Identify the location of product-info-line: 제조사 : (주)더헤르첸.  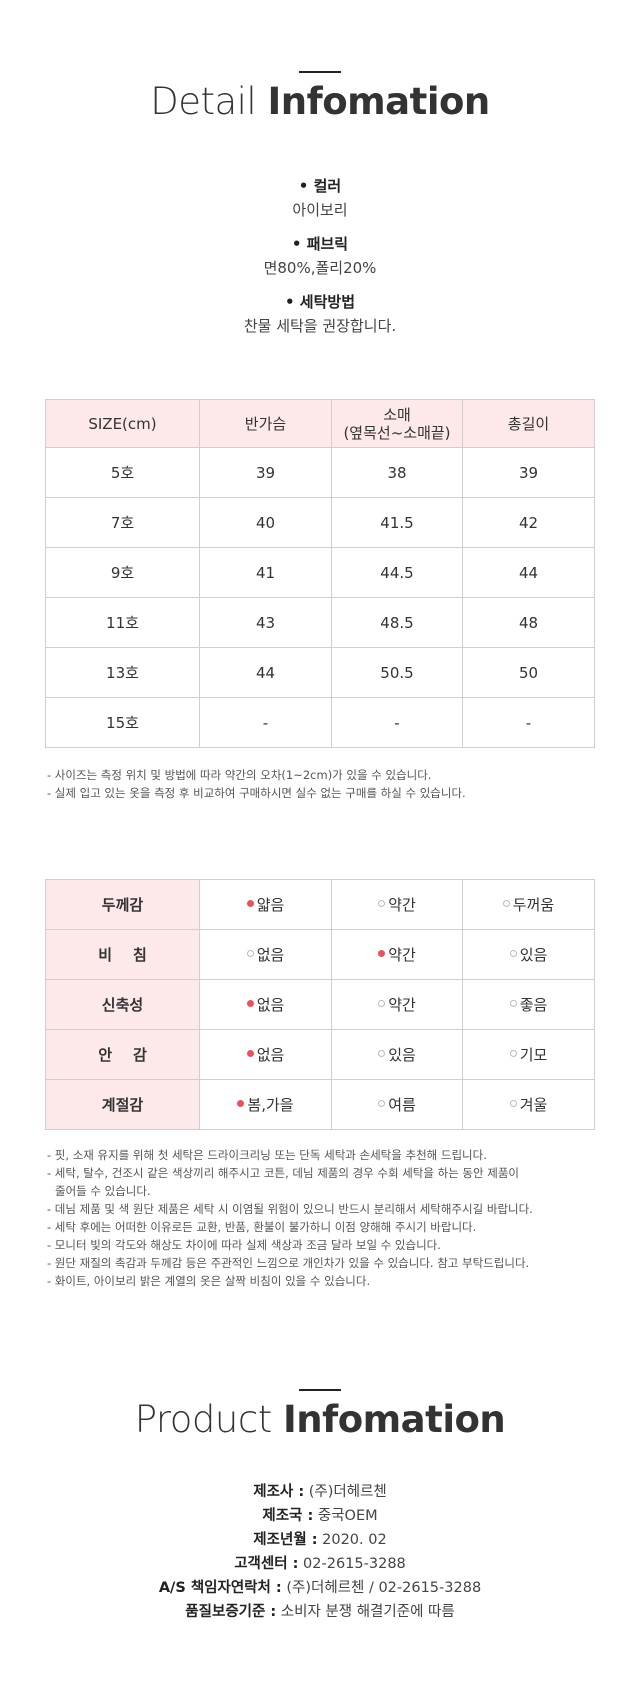
(320, 1492).